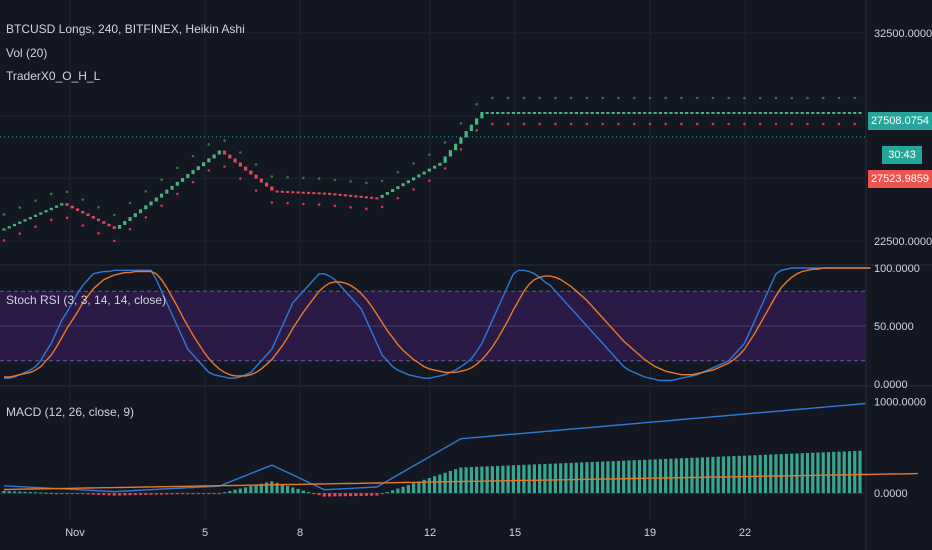  Describe the element at coordinates (900, 121) in the screenshot. I see `last-price-badge: 27508.0754` at that location.